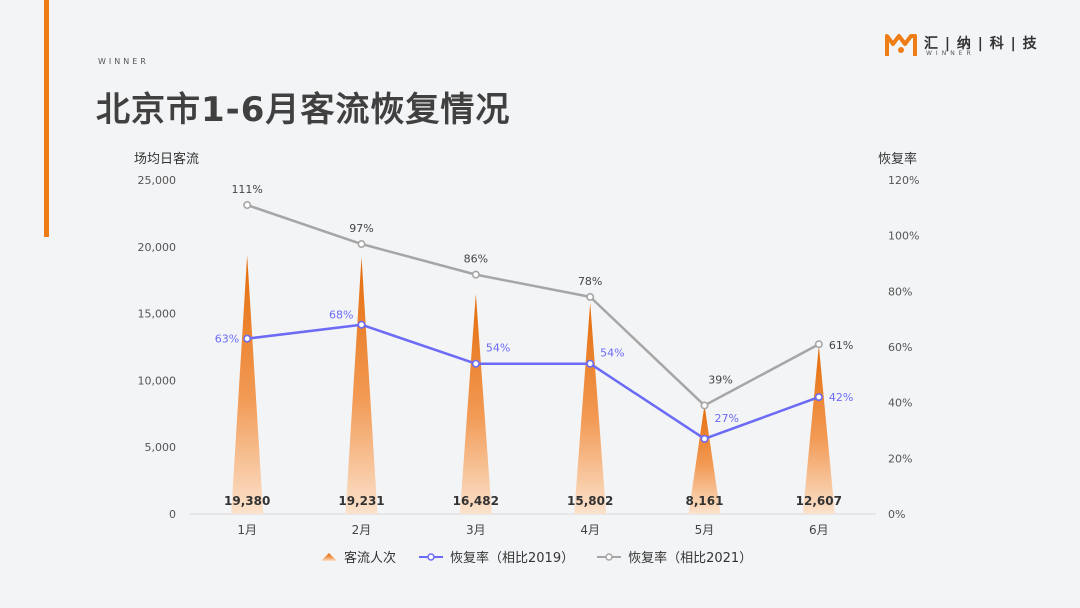  What do you see at coordinates (590, 530) in the screenshot?
I see `x-tick-label: 4月` at bounding box center [590, 530].